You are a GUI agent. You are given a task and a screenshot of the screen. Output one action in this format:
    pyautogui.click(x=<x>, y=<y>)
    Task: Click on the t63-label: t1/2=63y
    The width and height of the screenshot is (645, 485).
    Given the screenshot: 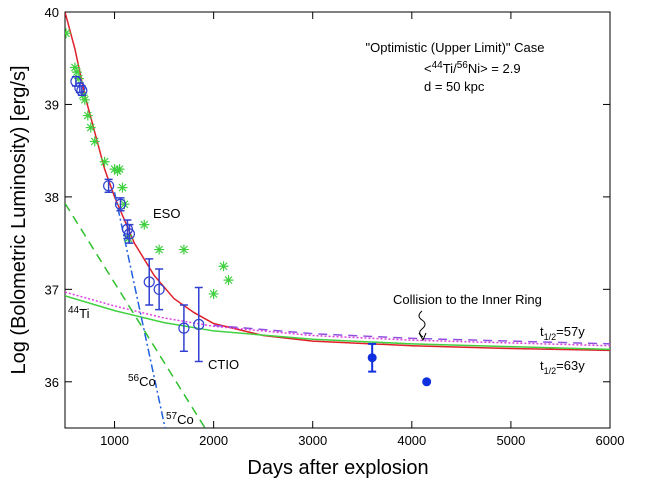 What is the action you would take?
    pyautogui.click(x=562, y=367)
    